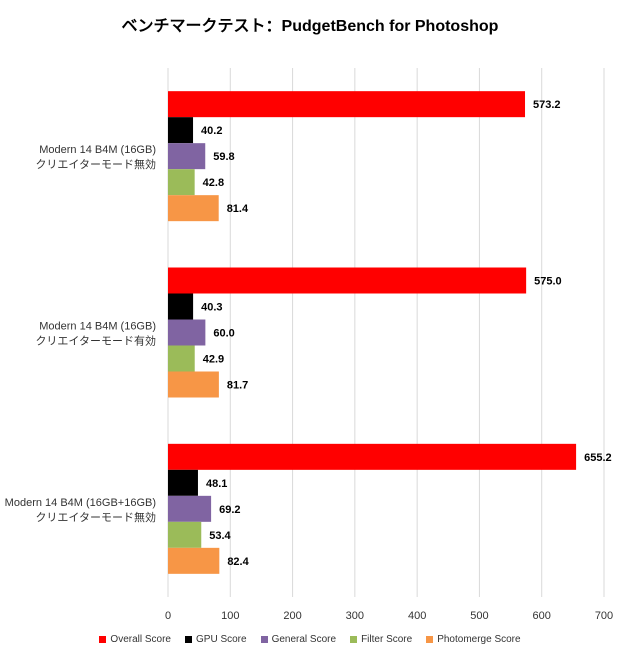  I want to click on legend-item: General Score, so click(298, 639).